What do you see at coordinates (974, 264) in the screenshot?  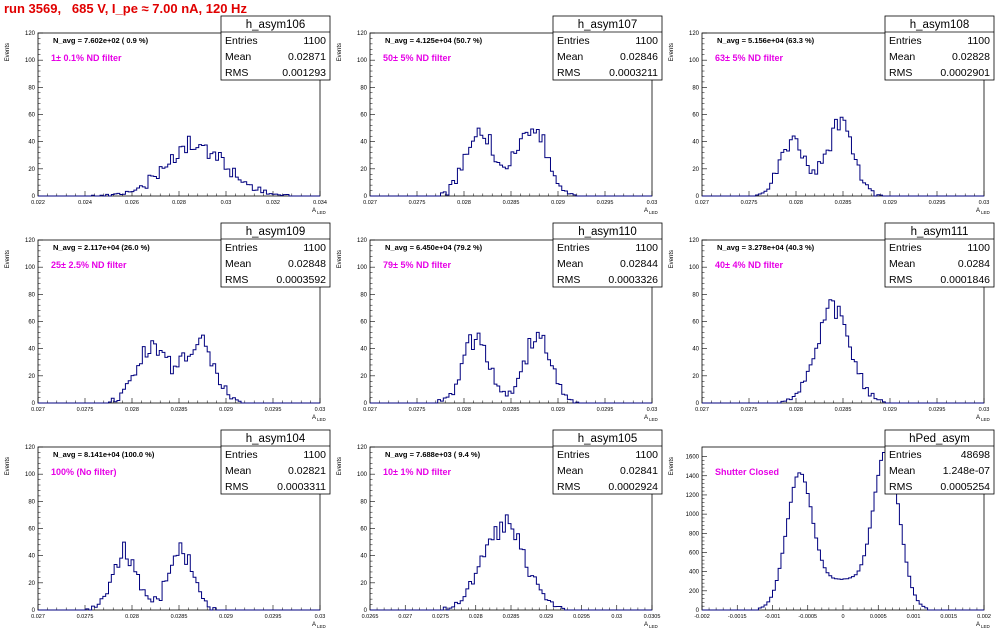 I see `stats-value-mean: 0.0284` at bounding box center [974, 264].